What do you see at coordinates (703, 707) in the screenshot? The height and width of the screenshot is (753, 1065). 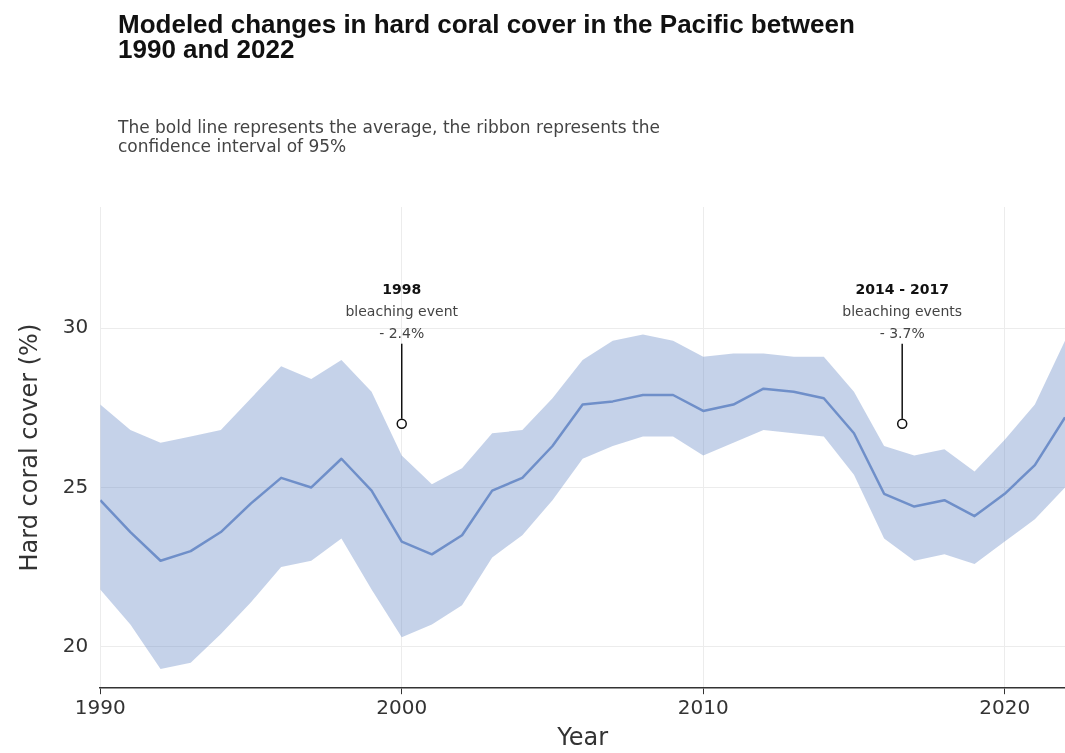 I see `x-tick-label: 2010` at bounding box center [703, 707].